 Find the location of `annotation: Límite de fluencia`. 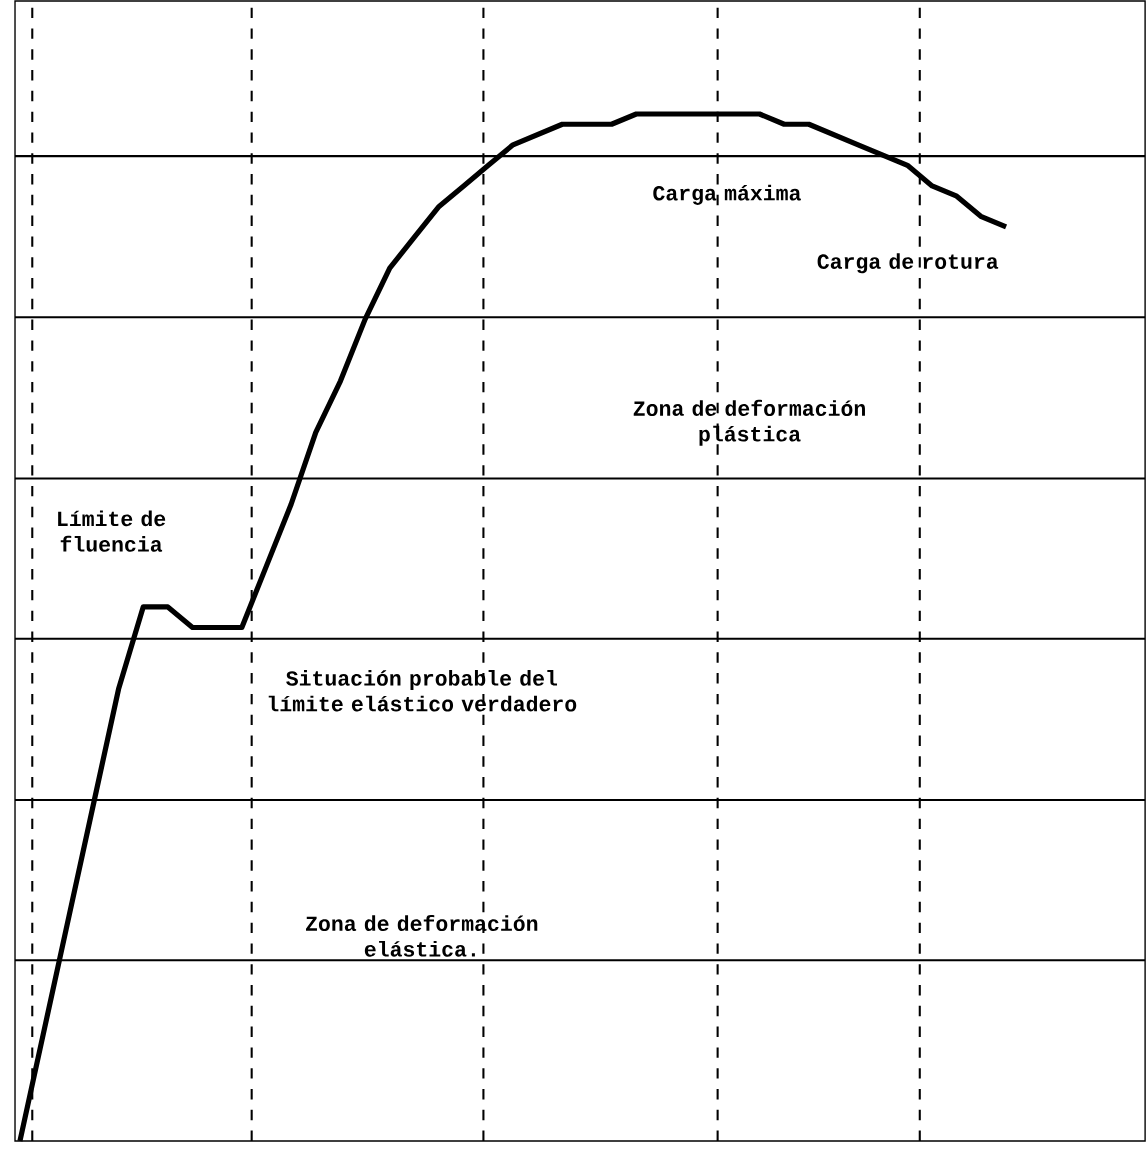

annotation: Límite de fluencia is located at coordinates (112, 531).